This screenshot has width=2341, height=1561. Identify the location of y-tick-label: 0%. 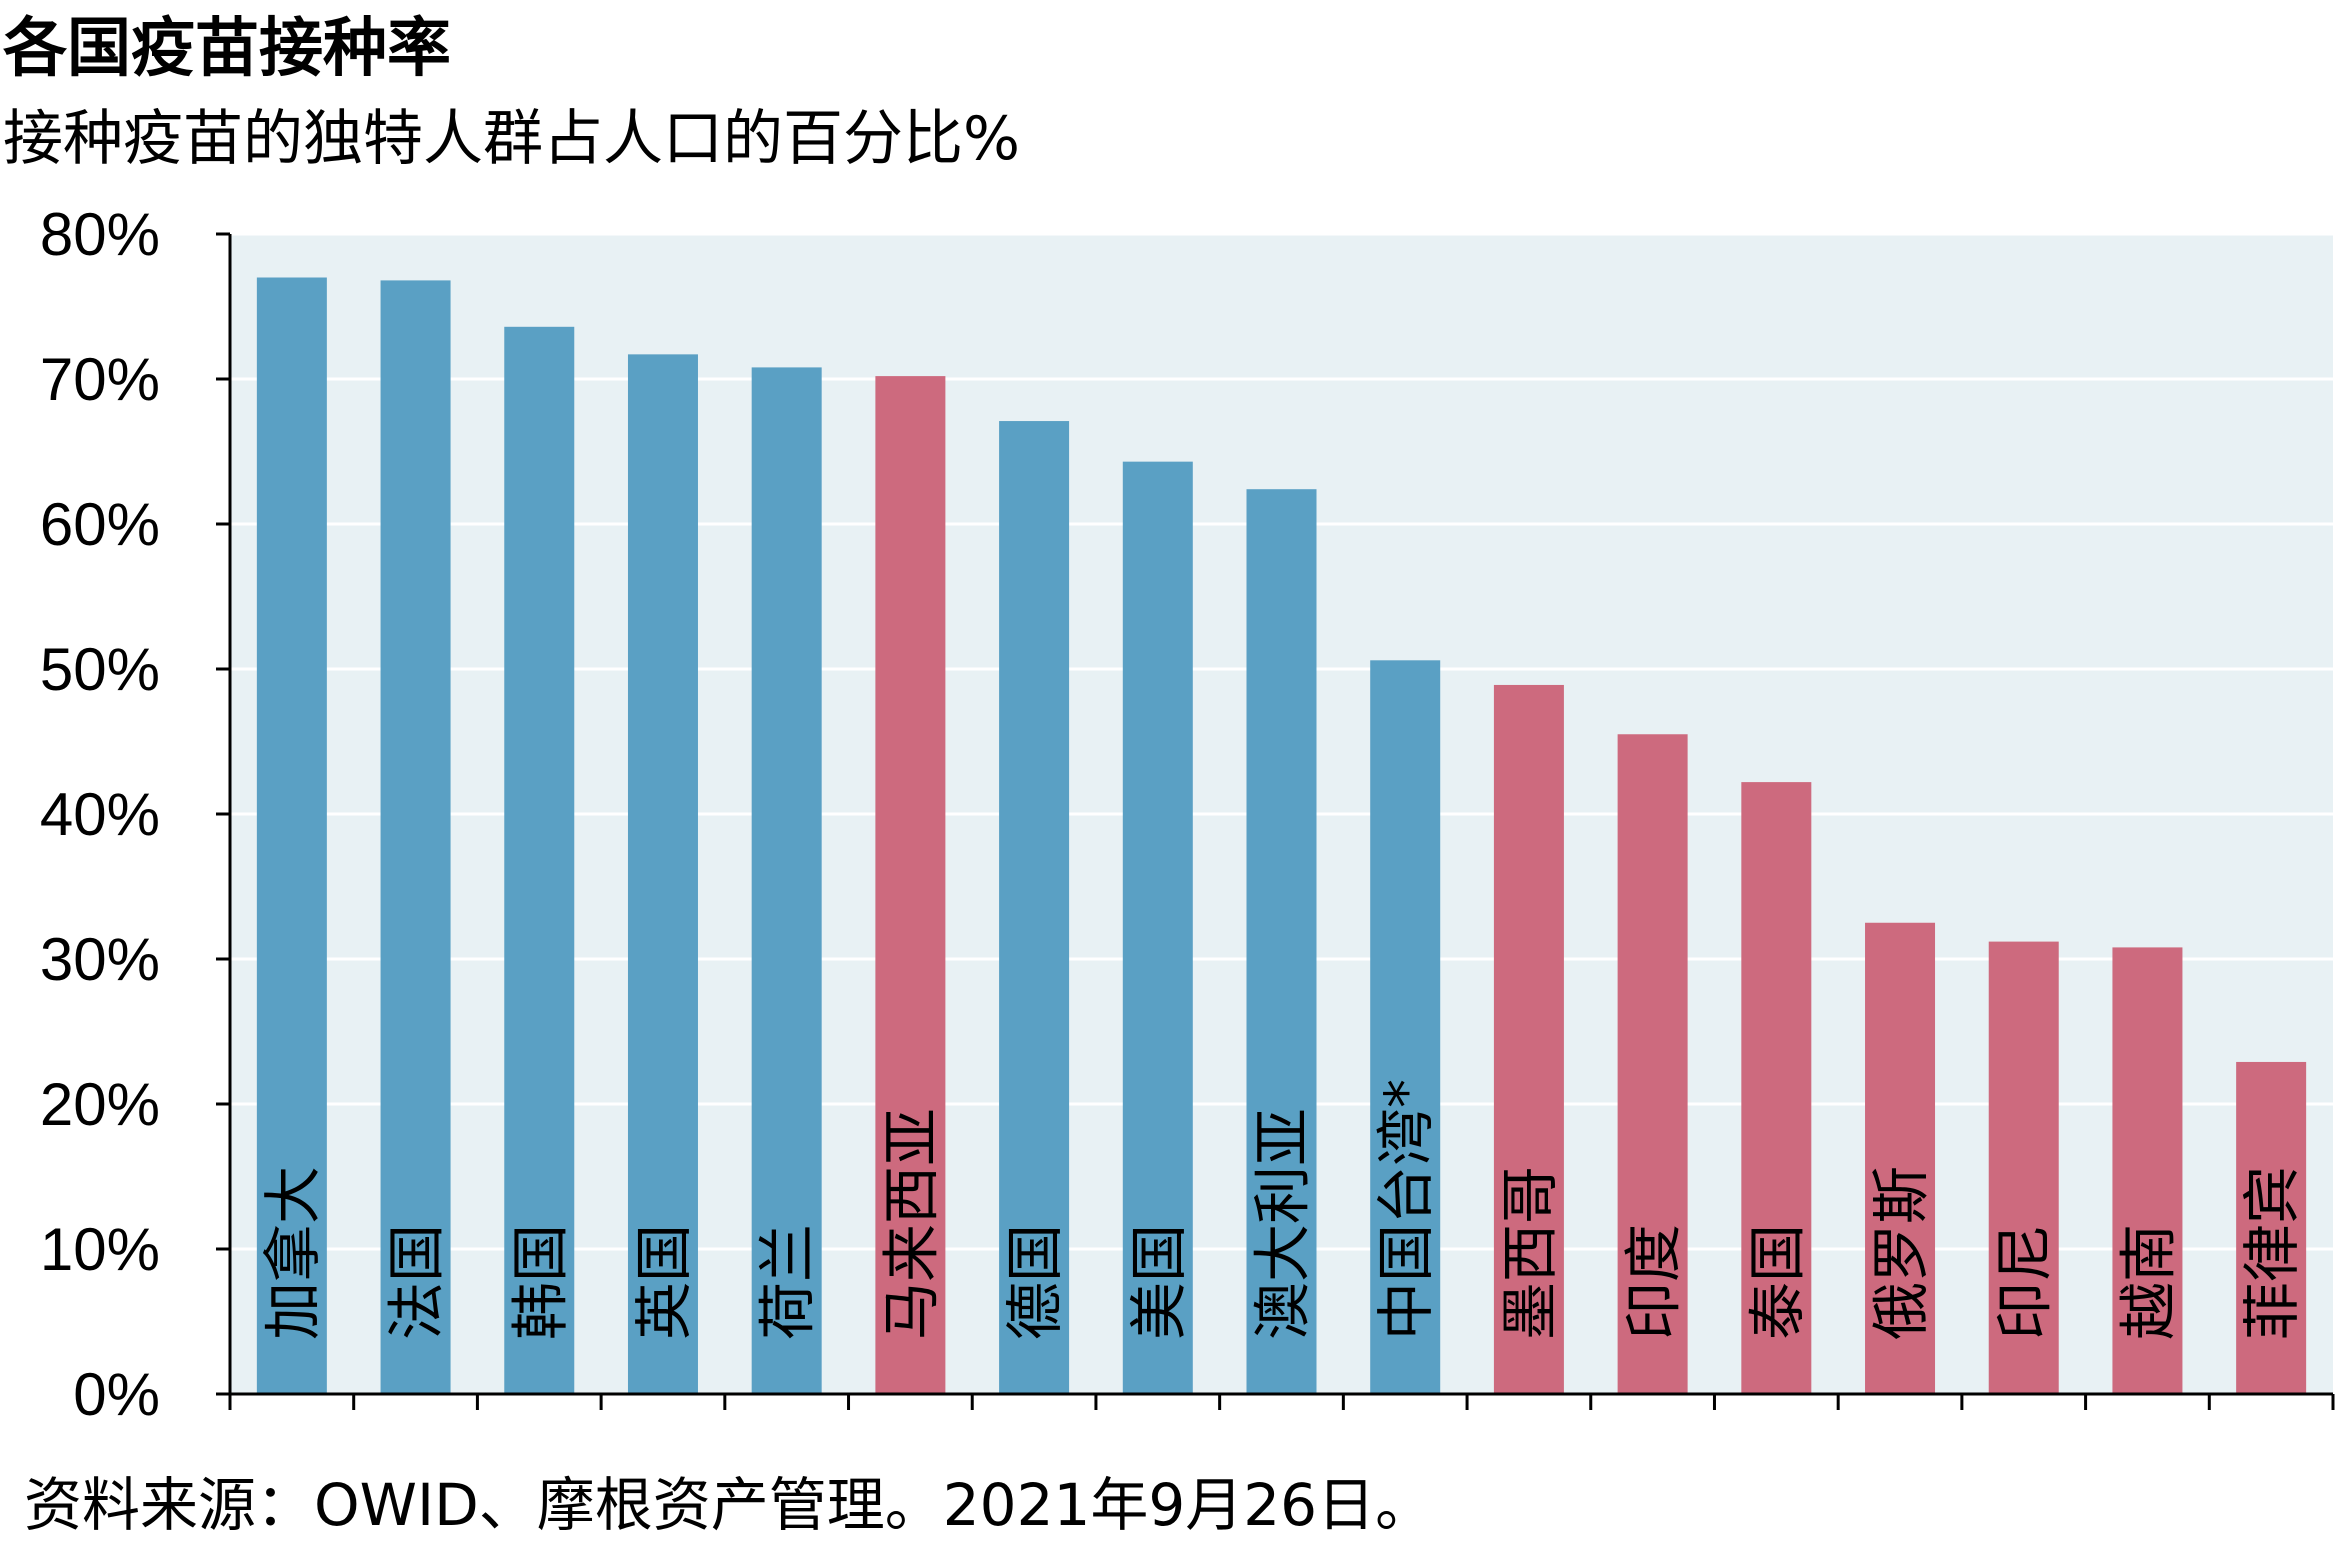
(116, 1394).